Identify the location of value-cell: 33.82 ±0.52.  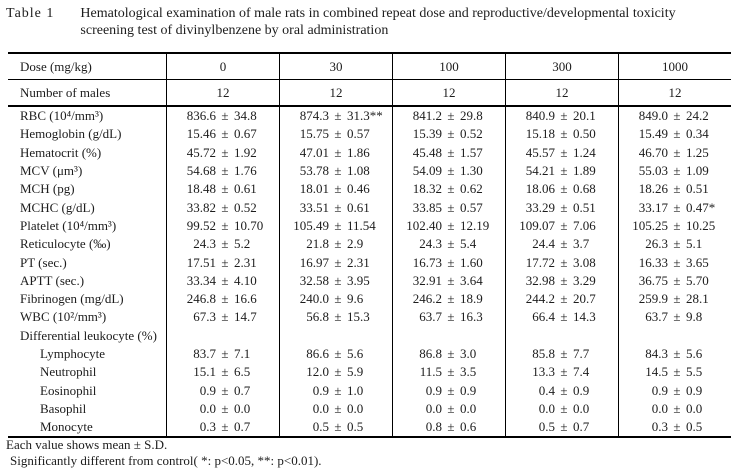
(222, 207).